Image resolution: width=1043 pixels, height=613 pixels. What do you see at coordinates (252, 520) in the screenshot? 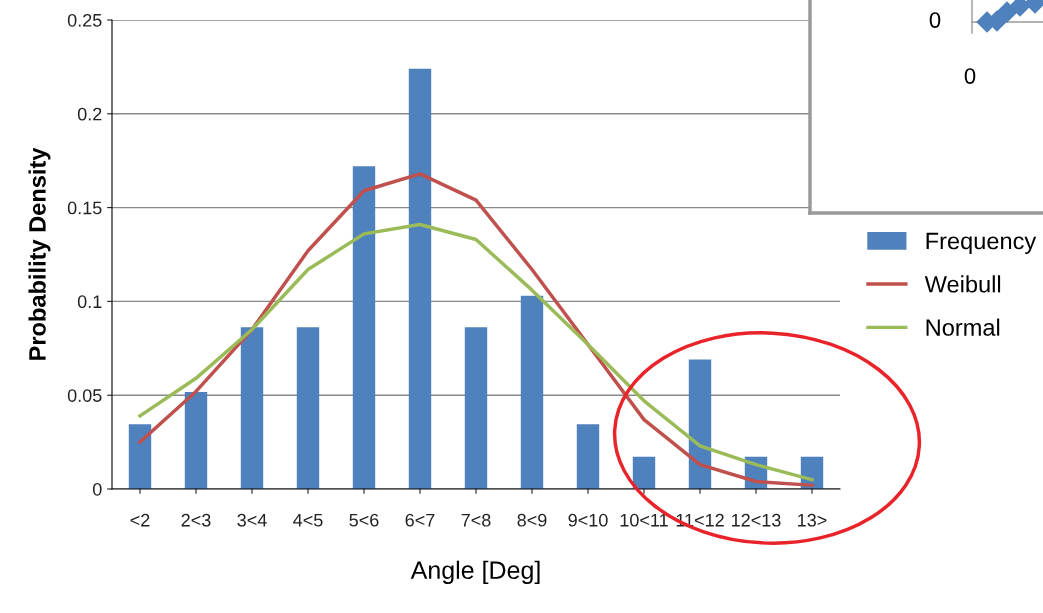
I see `x-tick-label: 3<4` at bounding box center [252, 520].